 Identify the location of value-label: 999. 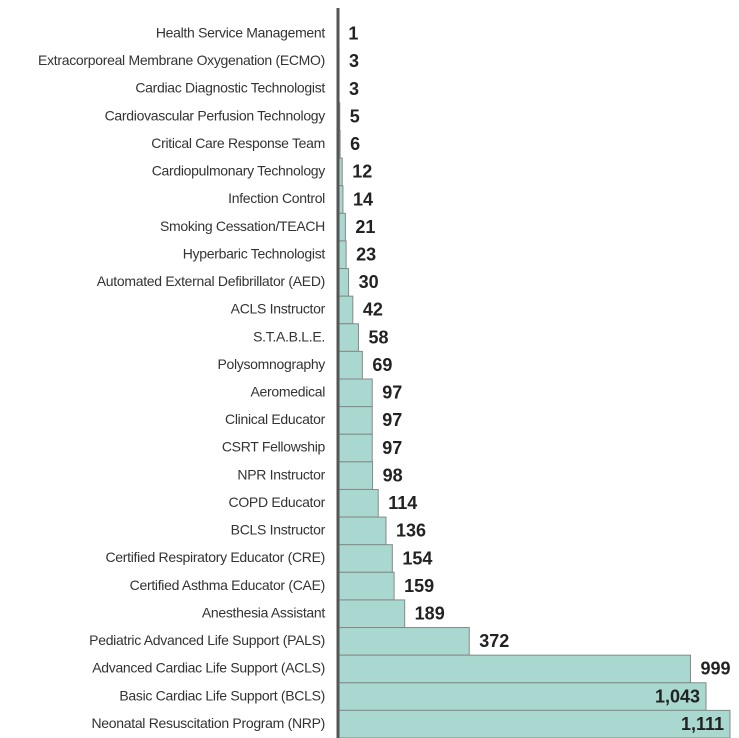
(715, 669).